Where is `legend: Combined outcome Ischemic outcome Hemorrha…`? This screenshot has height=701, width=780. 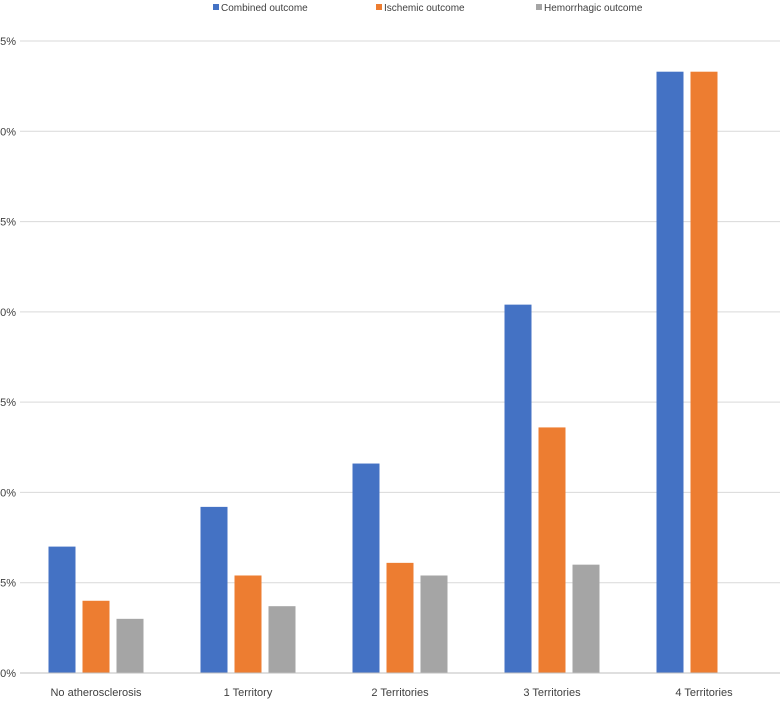
legend: Combined outcome Ischemic outcome Hemorrha… is located at coordinates (428, 8).